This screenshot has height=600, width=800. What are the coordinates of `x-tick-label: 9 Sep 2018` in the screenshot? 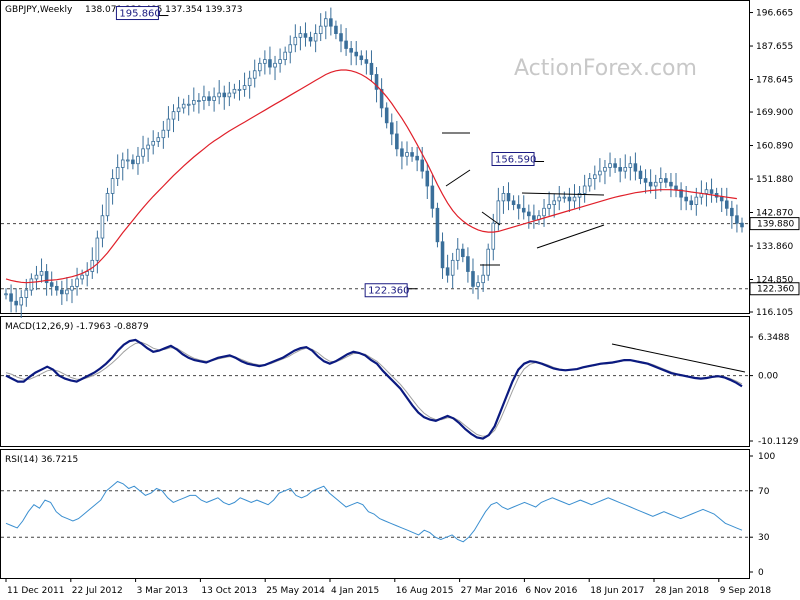 It's located at (746, 591).